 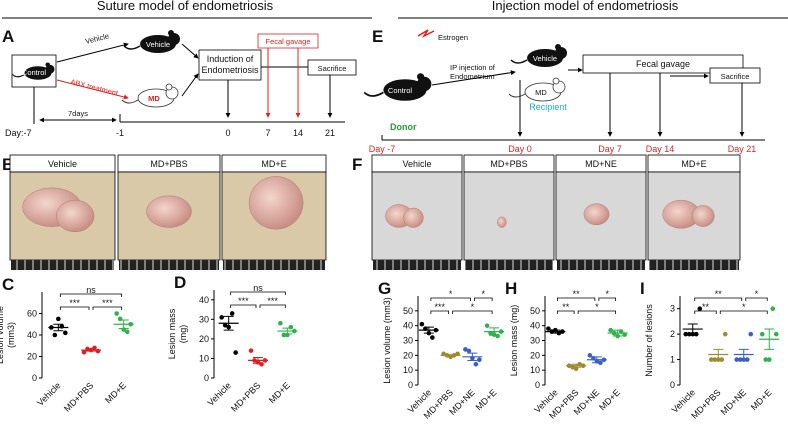 What do you see at coordinates (8, 36) in the screenshot?
I see `panel-label: A` at bounding box center [8, 36].